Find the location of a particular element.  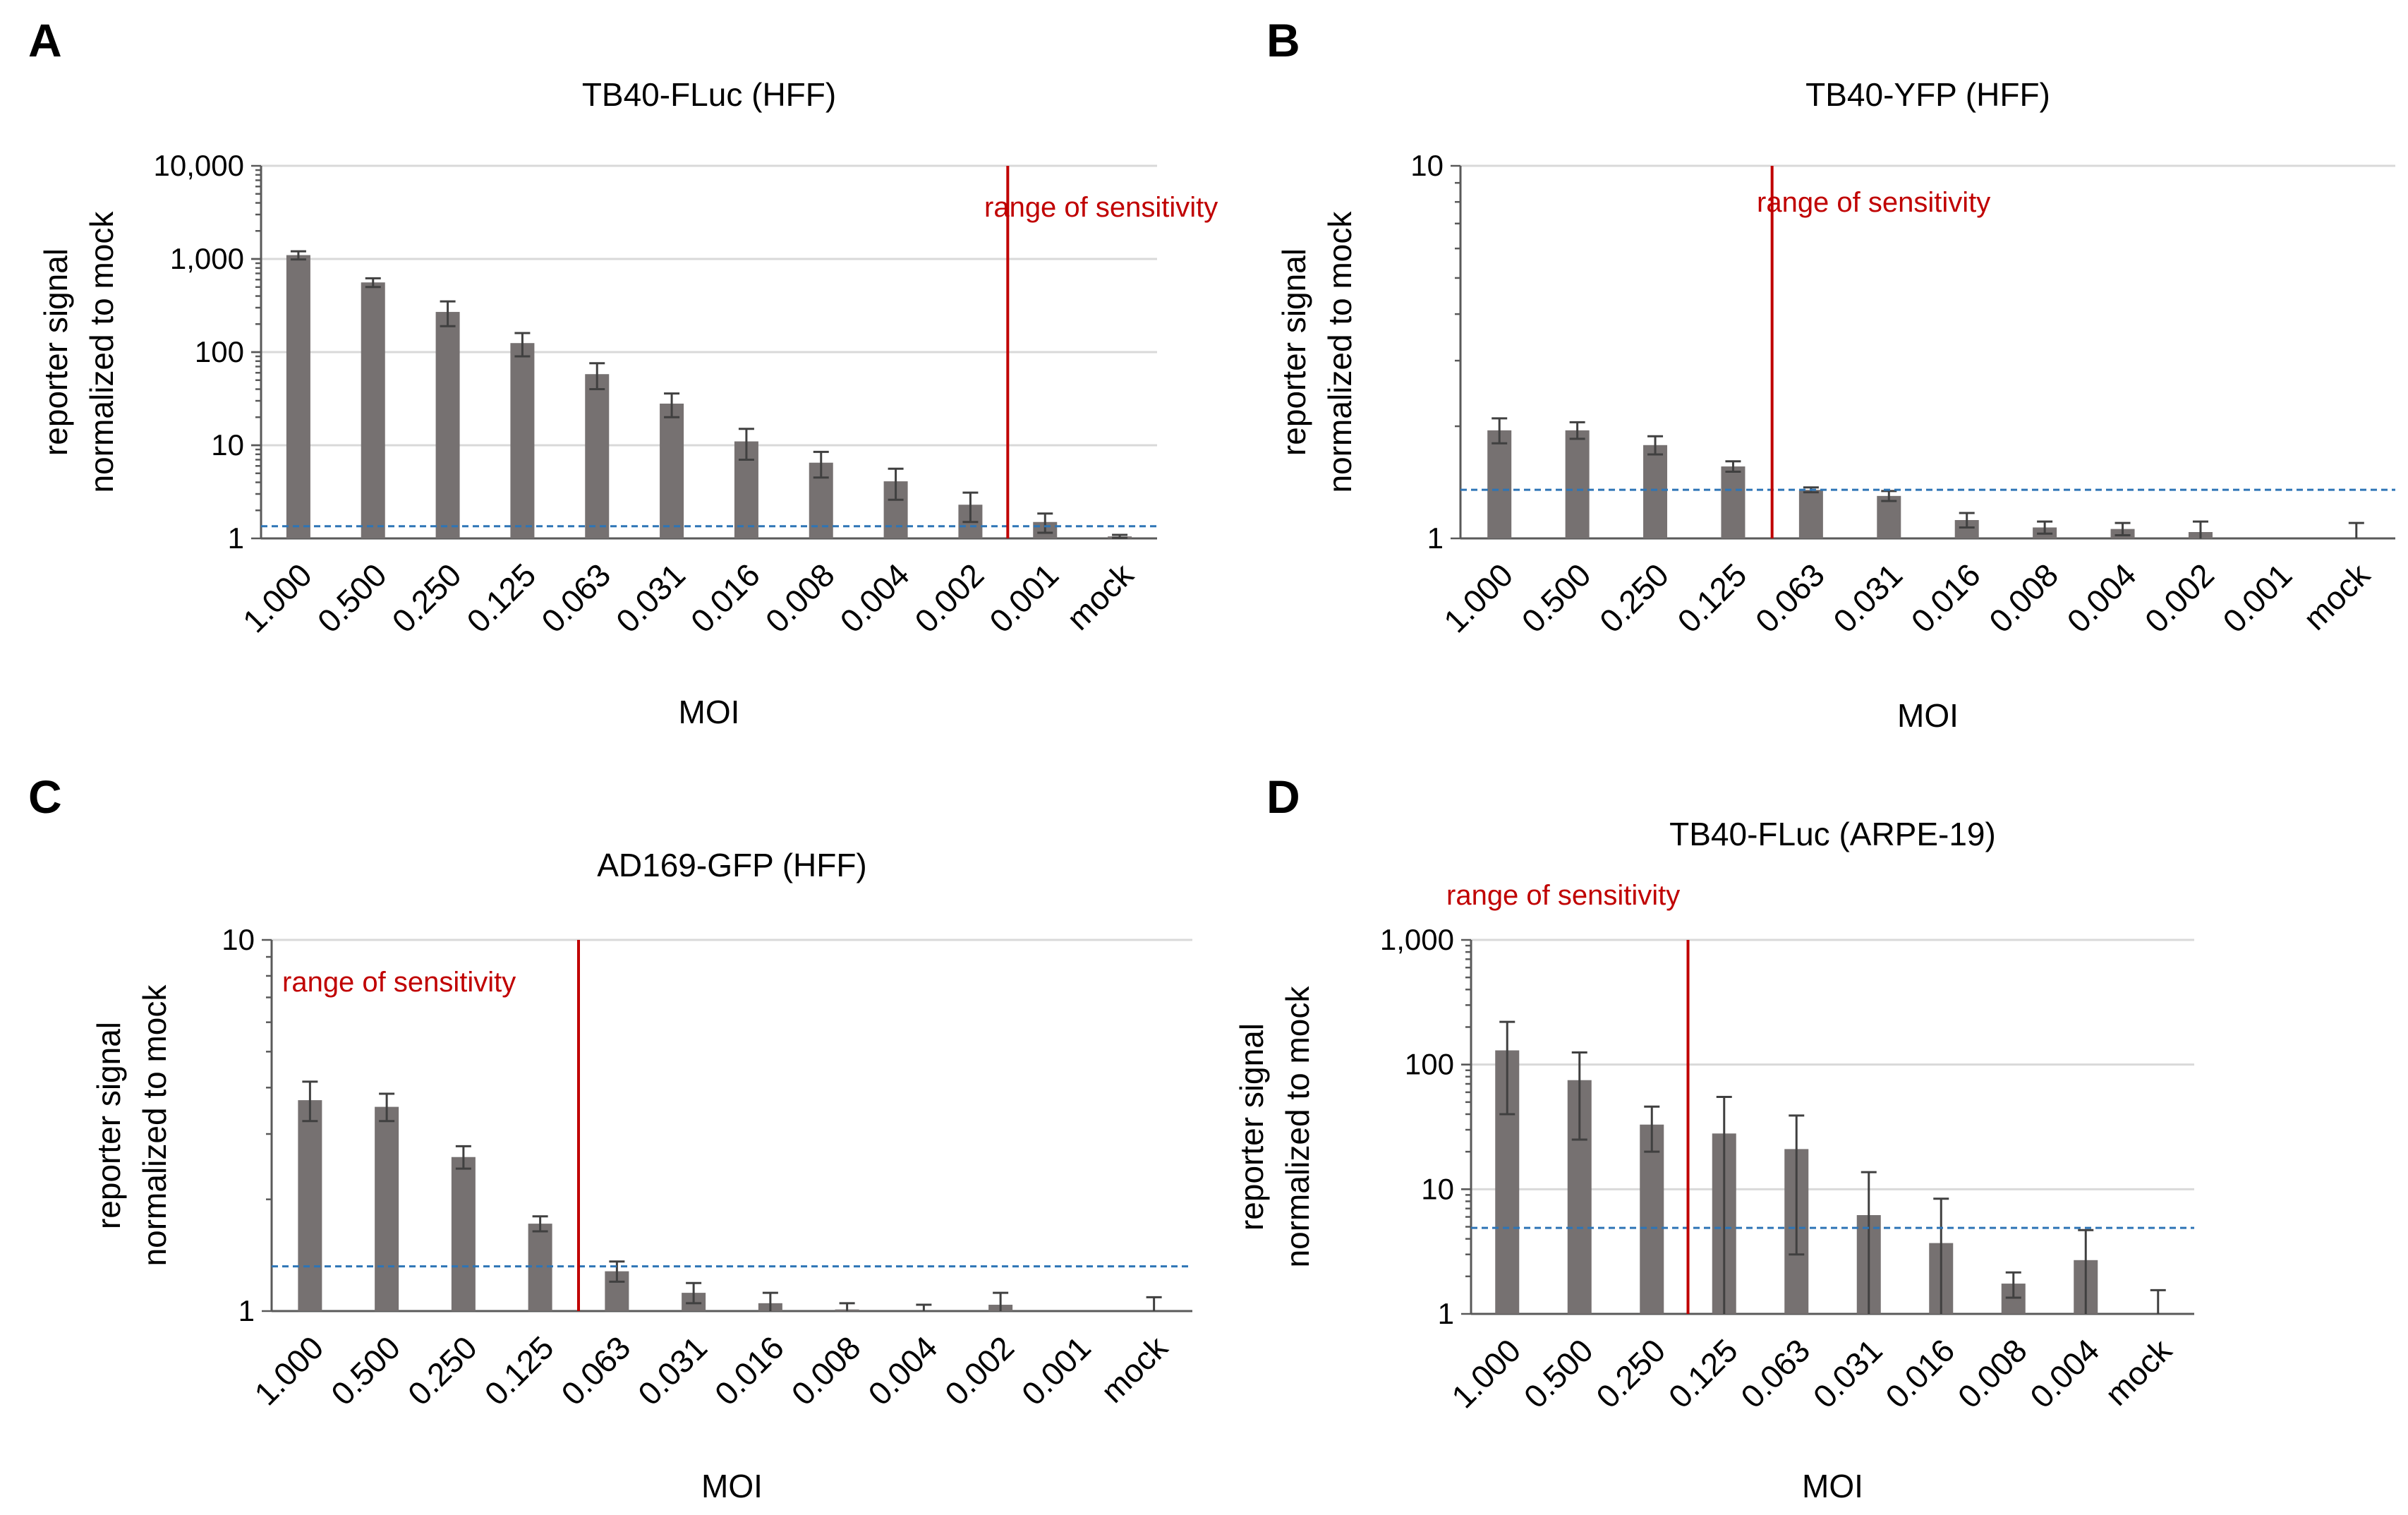

y-tick-label: 10,000 is located at coordinates (199, 165).